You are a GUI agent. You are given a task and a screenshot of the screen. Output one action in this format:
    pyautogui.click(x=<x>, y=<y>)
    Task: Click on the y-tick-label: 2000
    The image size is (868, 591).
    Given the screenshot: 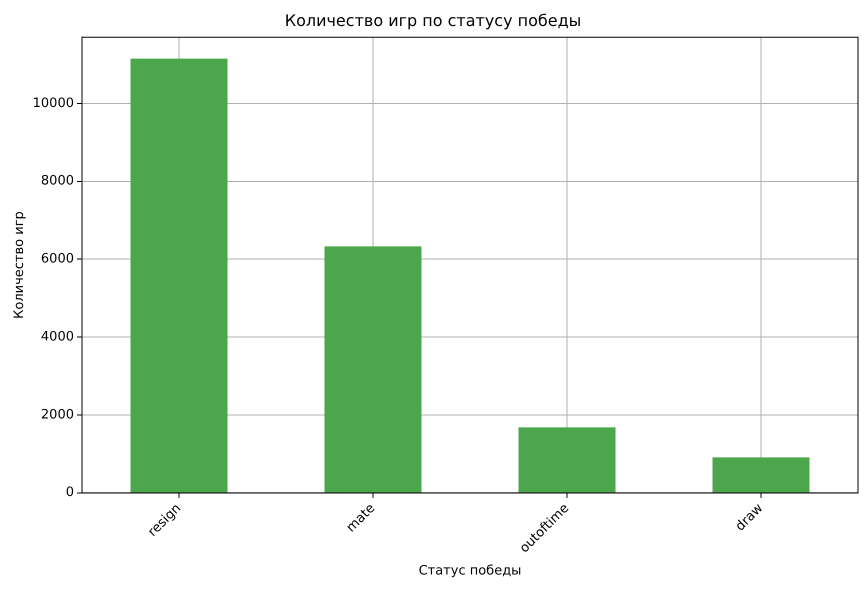 What is the action you would take?
    pyautogui.click(x=57, y=414)
    